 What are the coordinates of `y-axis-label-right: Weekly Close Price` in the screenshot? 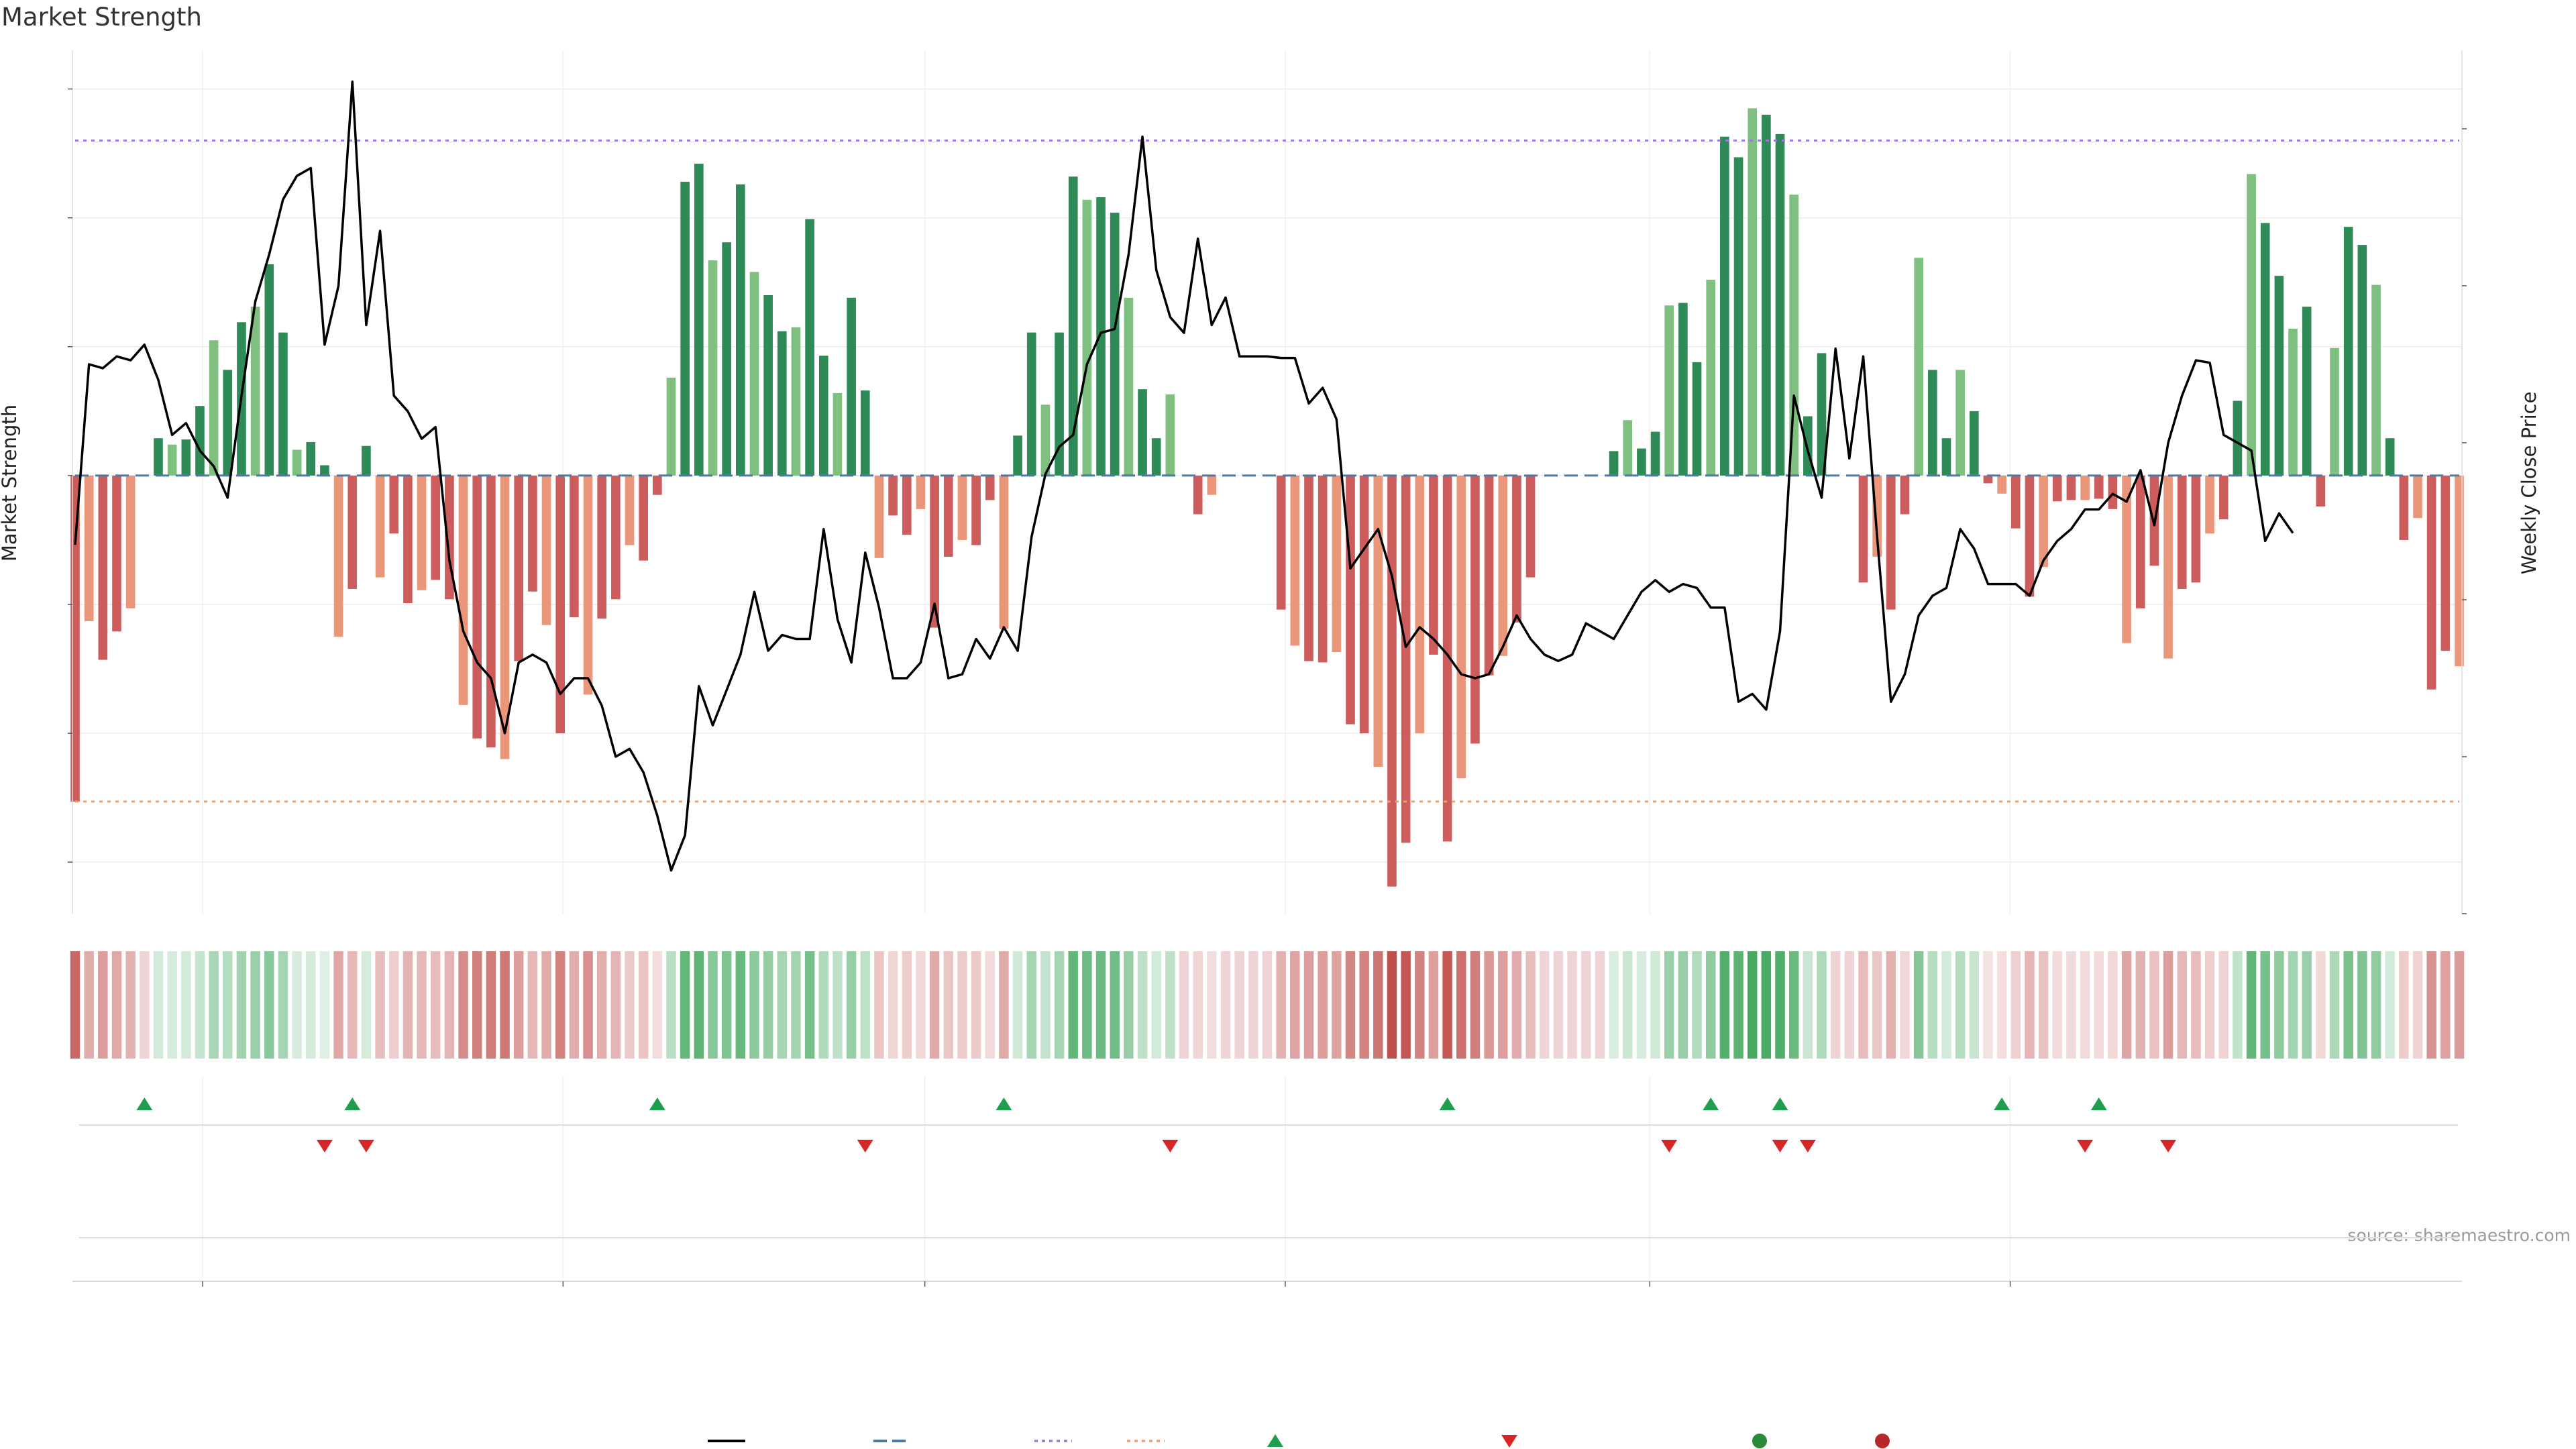 It's located at (2529, 483).